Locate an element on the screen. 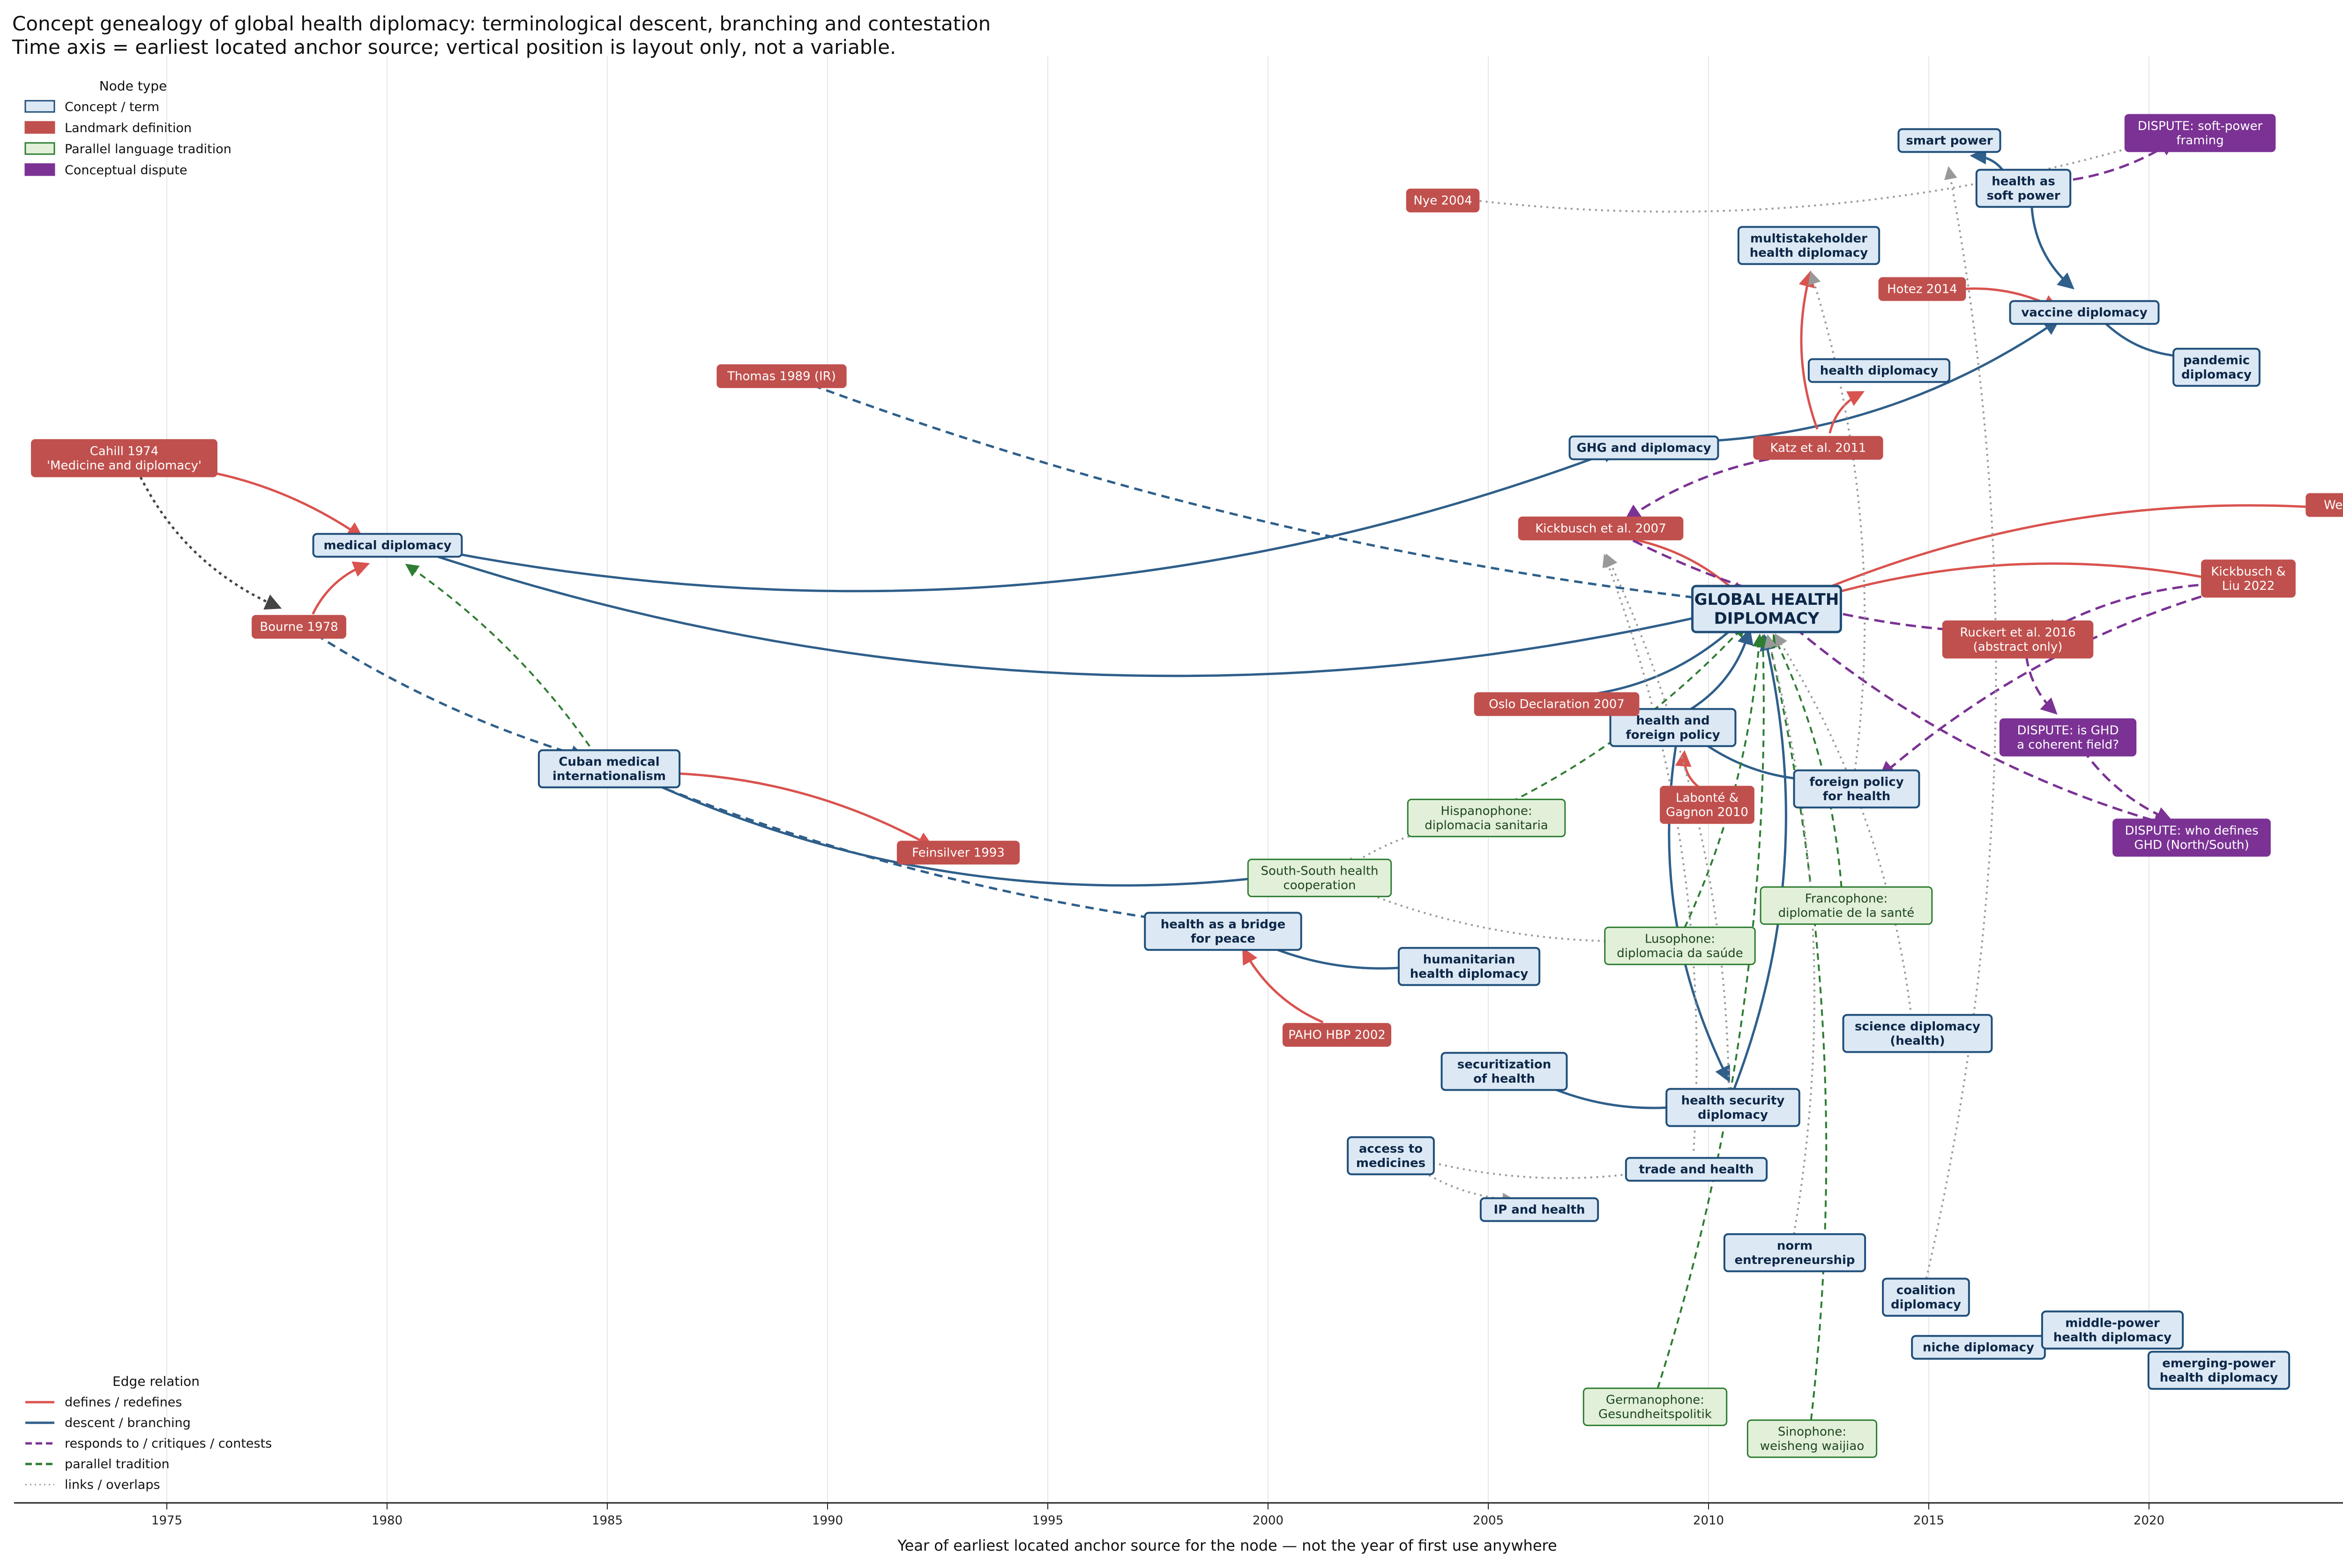 This screenshot has width=2343, height=1568. node-hotez: Hotez 2014 is located at coordinates (1922, 289).